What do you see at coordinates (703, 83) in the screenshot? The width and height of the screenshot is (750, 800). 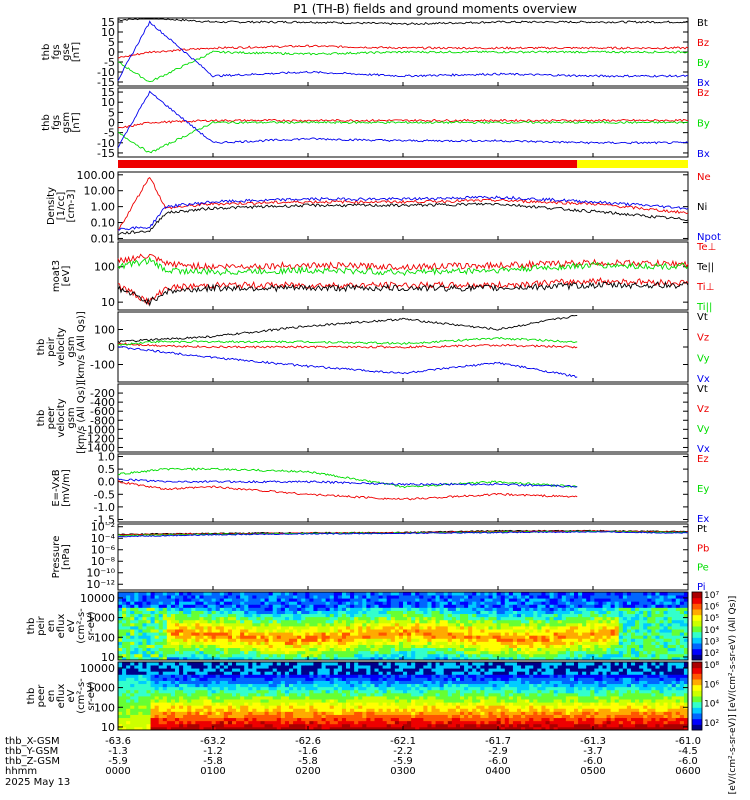 I see `legend-label: Bx` at bounding box center [703, 83].